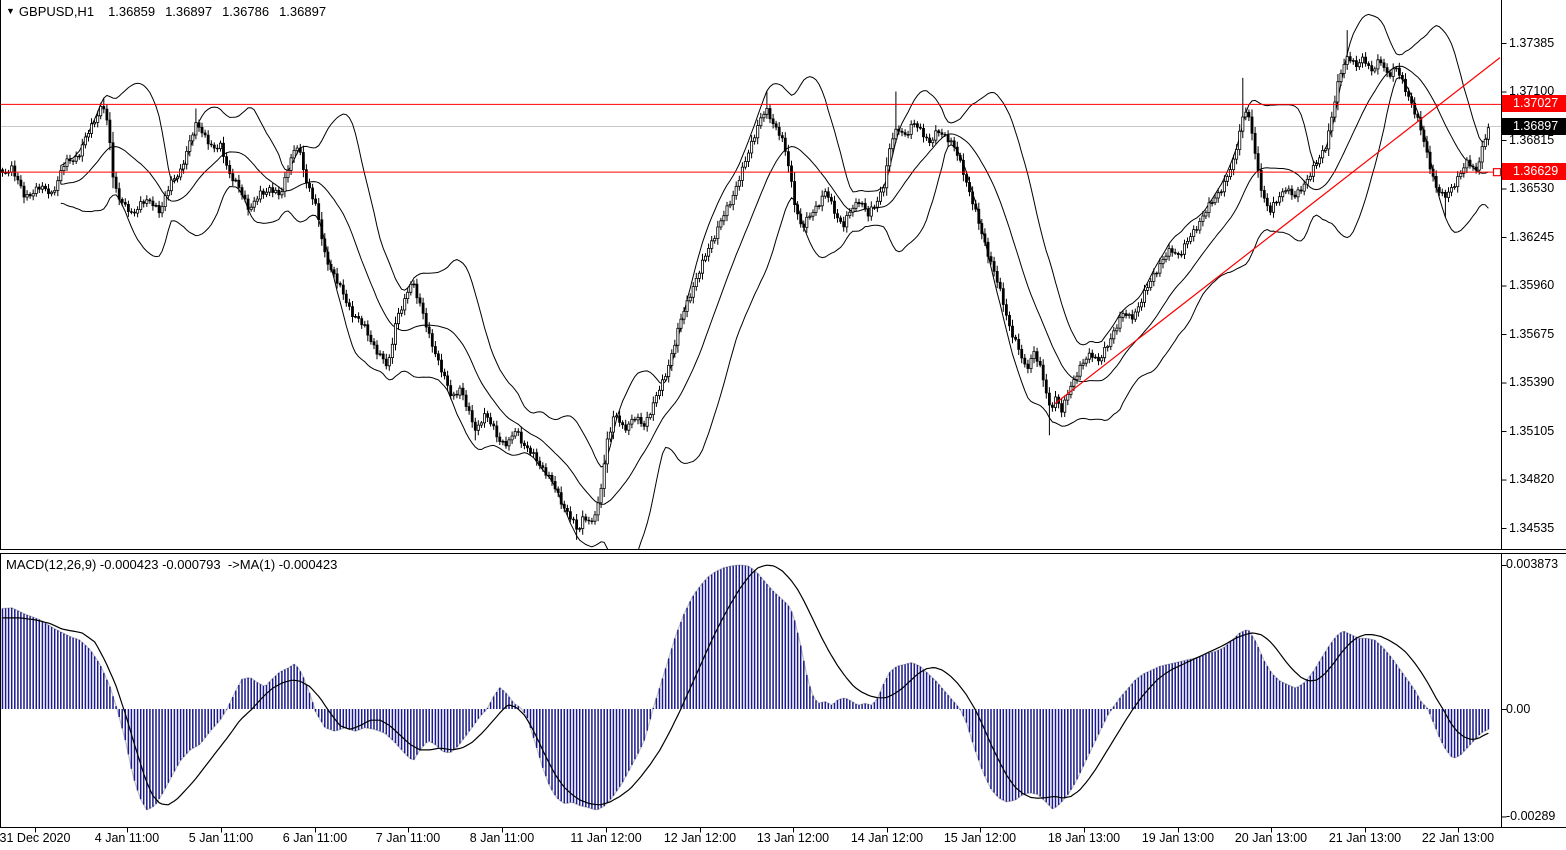  What do you see at coordinates (1532, 91) in the screenshot?
I see `price-axis-label: 1.37100` at bounding box center [1532, 91].